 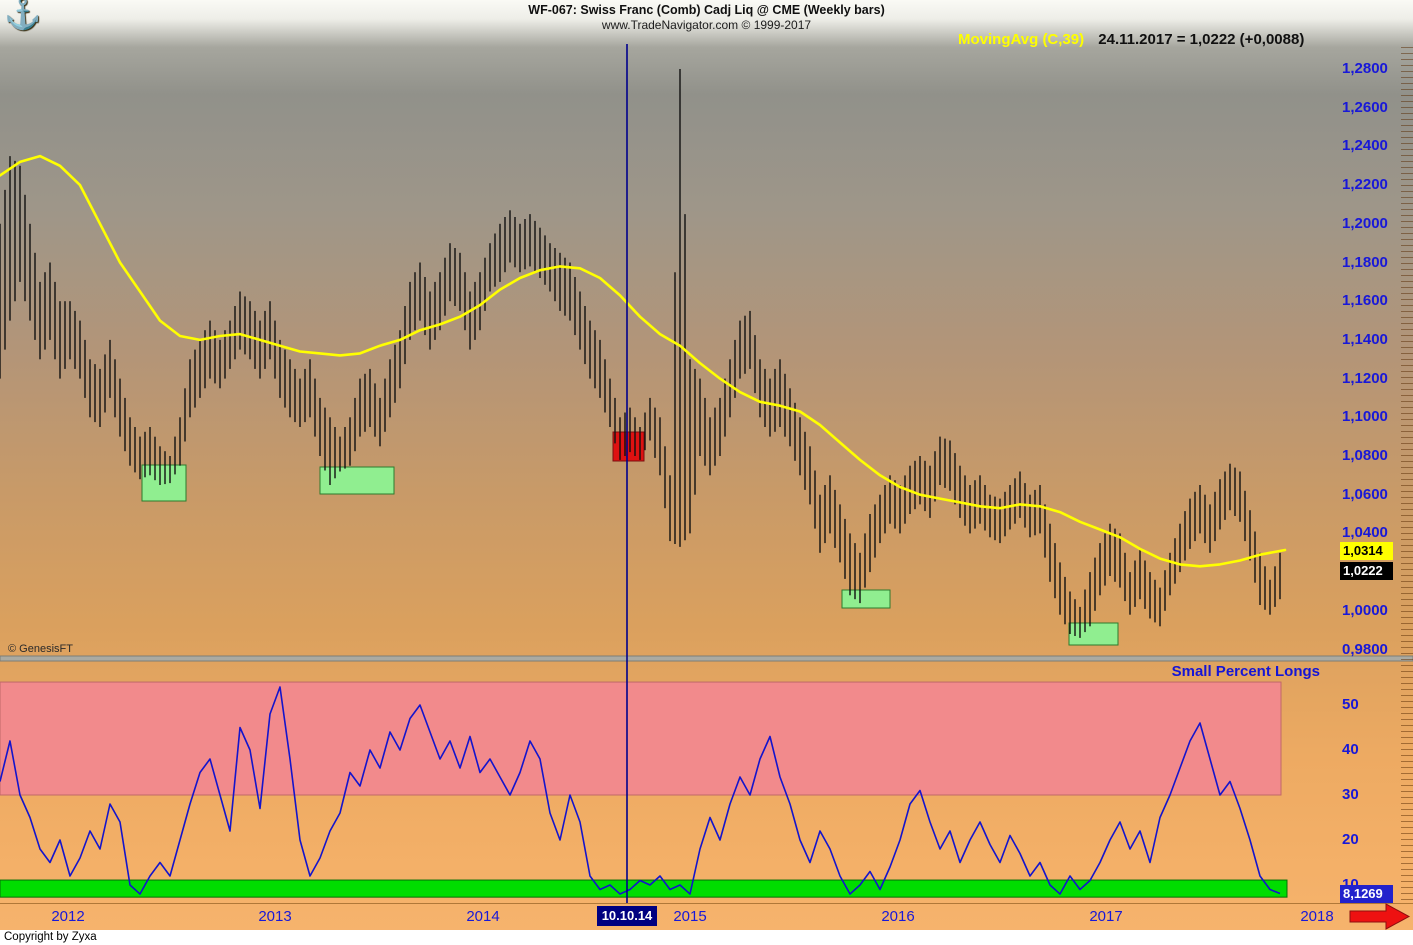 What do you see at coordinates (1350, 794) in the screenshot?
I see `percent-tick: 30` at bounding box center [1350, 794].